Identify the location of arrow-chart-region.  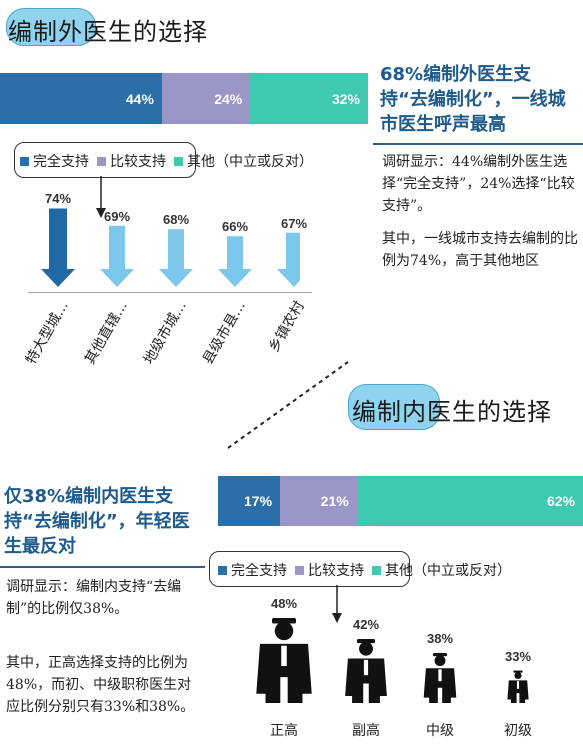
(170, 247).